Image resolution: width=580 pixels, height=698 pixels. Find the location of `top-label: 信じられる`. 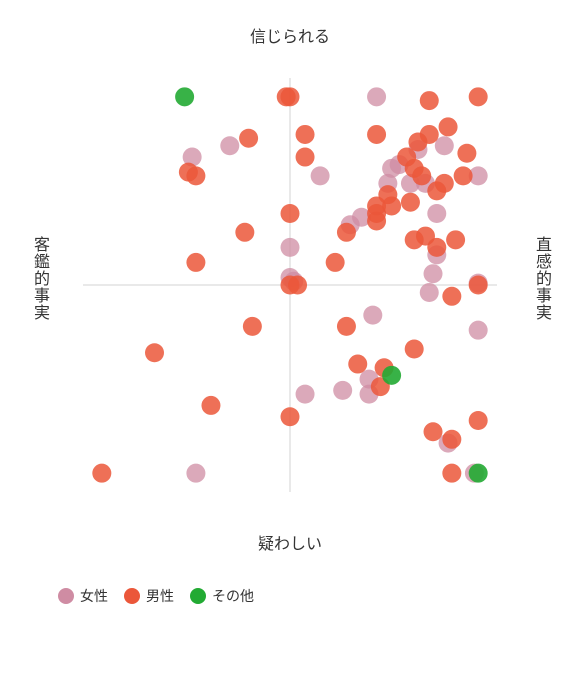

top-label: 信じられる is located at coordinates (290, 36).